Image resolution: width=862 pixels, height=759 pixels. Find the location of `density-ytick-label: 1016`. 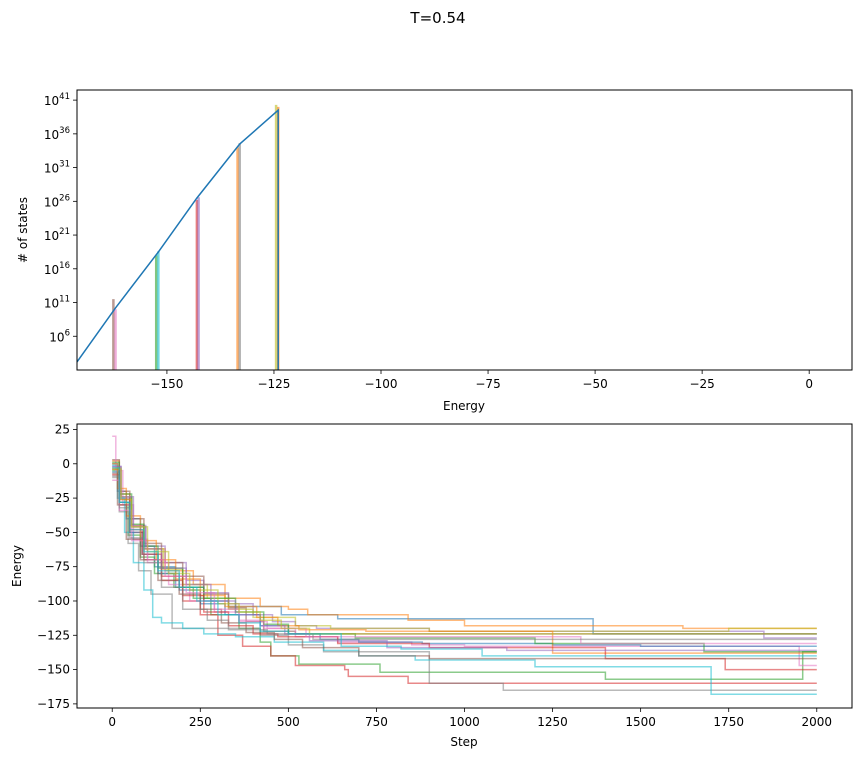

density-ytick-label: 1016 is located at coordinates (57, 269).